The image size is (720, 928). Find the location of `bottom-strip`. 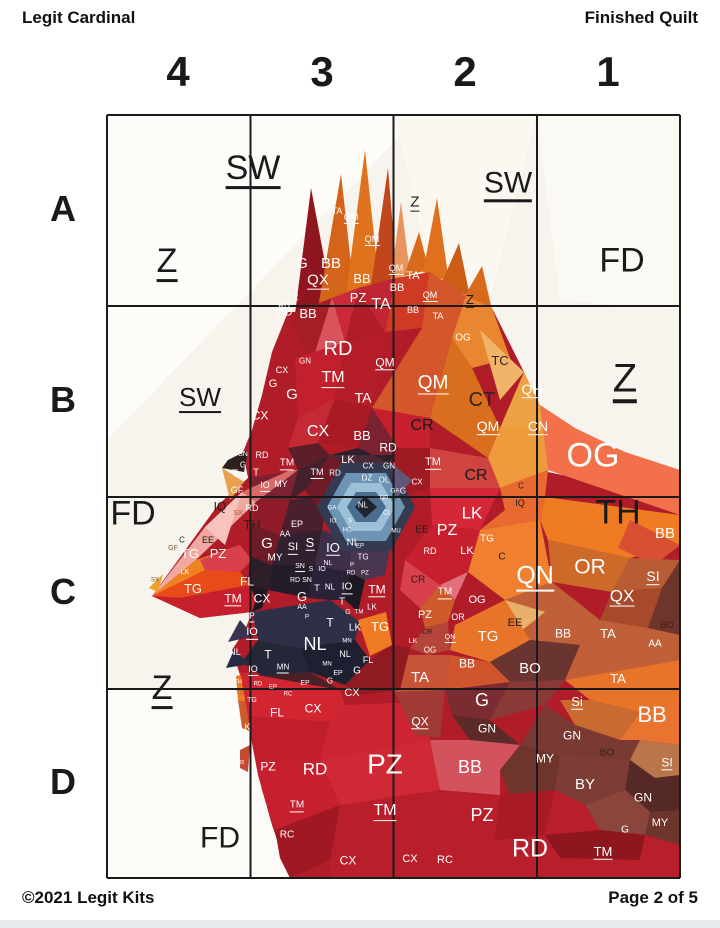

bottom-strip is located at coordinates (360, 924).